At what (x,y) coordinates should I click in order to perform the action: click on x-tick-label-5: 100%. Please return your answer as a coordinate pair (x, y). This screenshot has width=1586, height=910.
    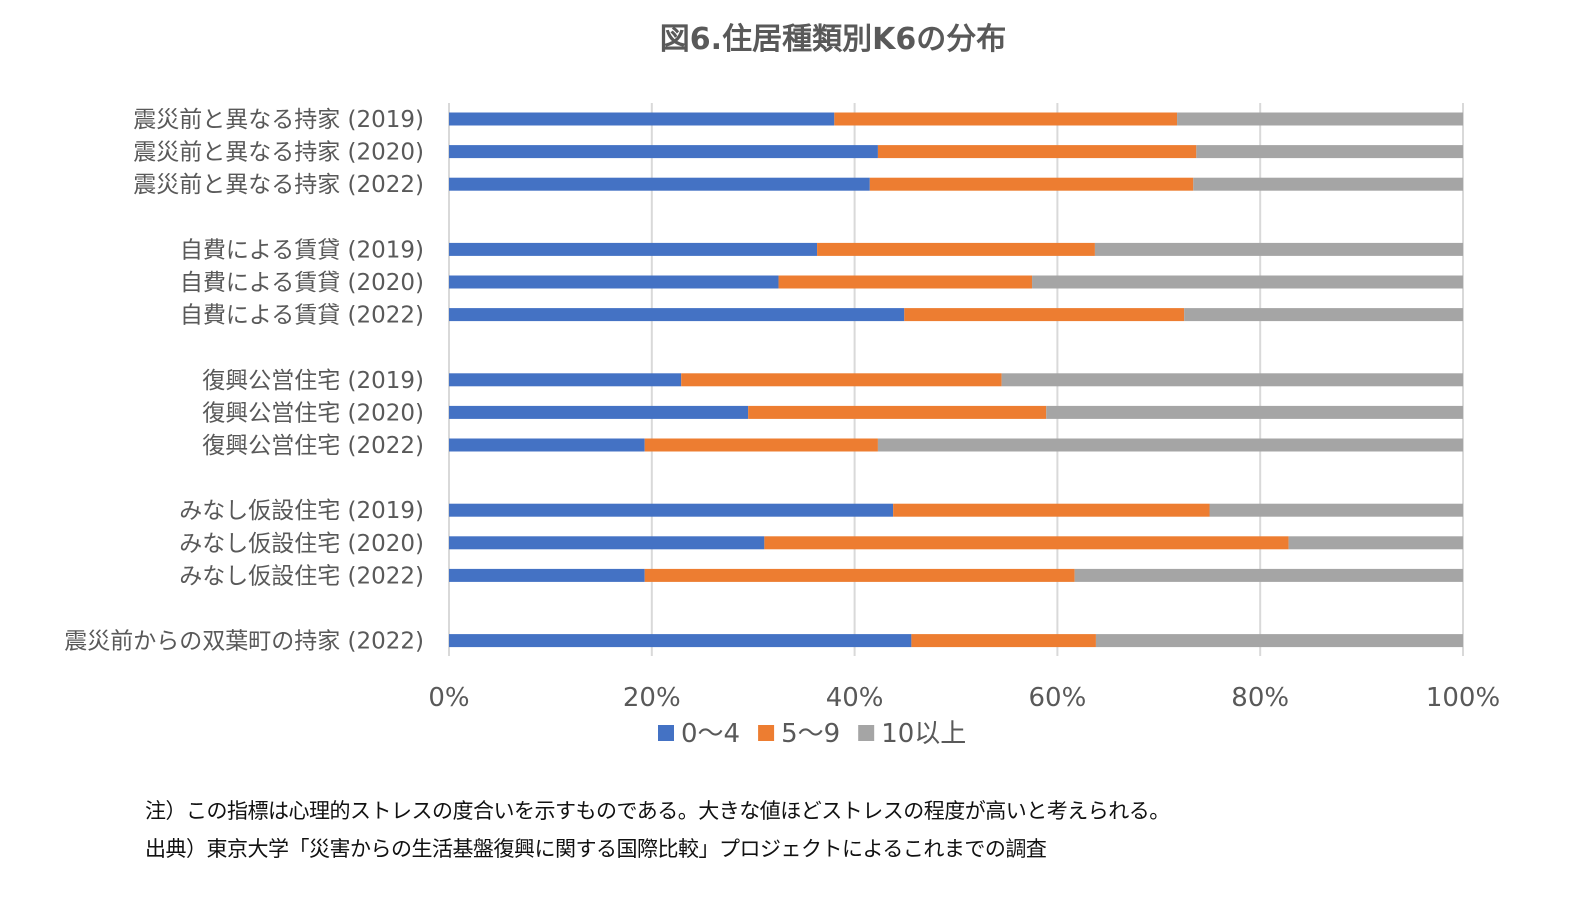
    Looking at the image, I should click on (1463, 698).